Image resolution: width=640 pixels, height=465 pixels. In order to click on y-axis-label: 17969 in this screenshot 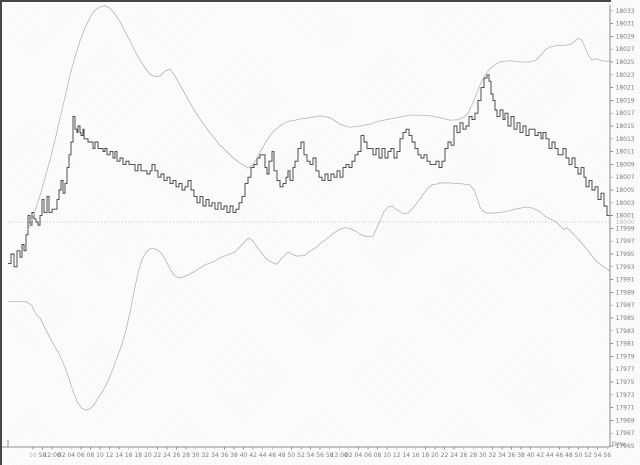, I will do `click(625, 420)`.